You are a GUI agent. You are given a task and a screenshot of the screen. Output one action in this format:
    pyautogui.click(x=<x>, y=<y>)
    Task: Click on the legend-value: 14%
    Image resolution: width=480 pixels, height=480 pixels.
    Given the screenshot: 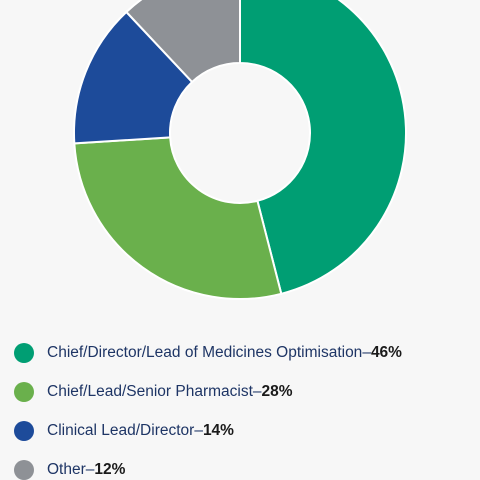 What is the action you would take?
    pyautogui.click(x=218, y=430)
    